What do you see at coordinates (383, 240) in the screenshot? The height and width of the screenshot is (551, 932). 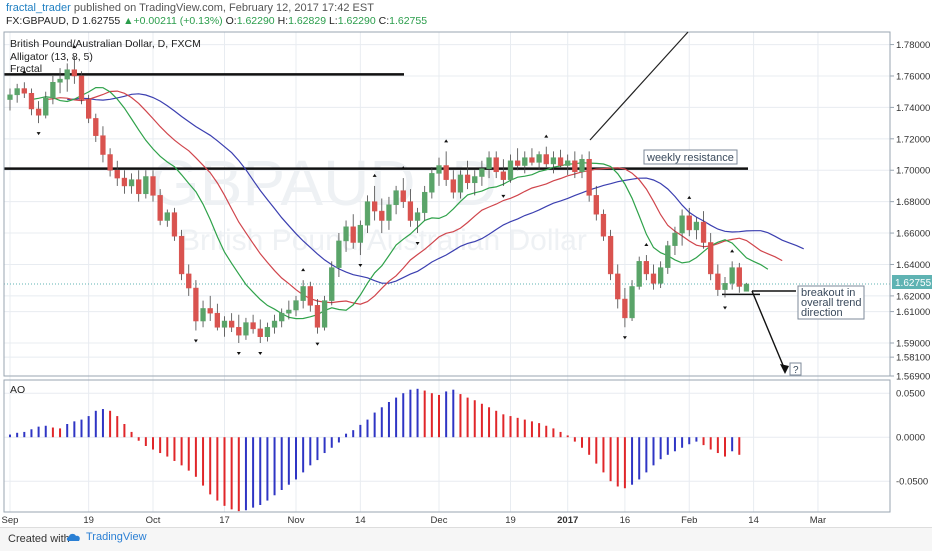 I see `watermark-name: British Pound/Australian Dollar` at bounding box center [383, 240].